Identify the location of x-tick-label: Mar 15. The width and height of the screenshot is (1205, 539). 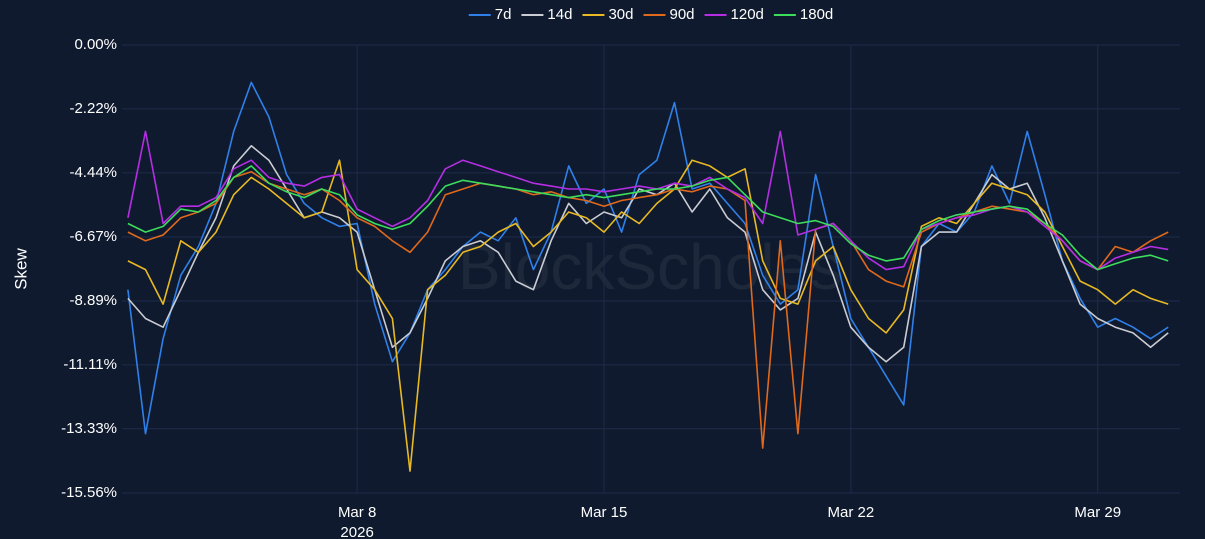
(604, 512).